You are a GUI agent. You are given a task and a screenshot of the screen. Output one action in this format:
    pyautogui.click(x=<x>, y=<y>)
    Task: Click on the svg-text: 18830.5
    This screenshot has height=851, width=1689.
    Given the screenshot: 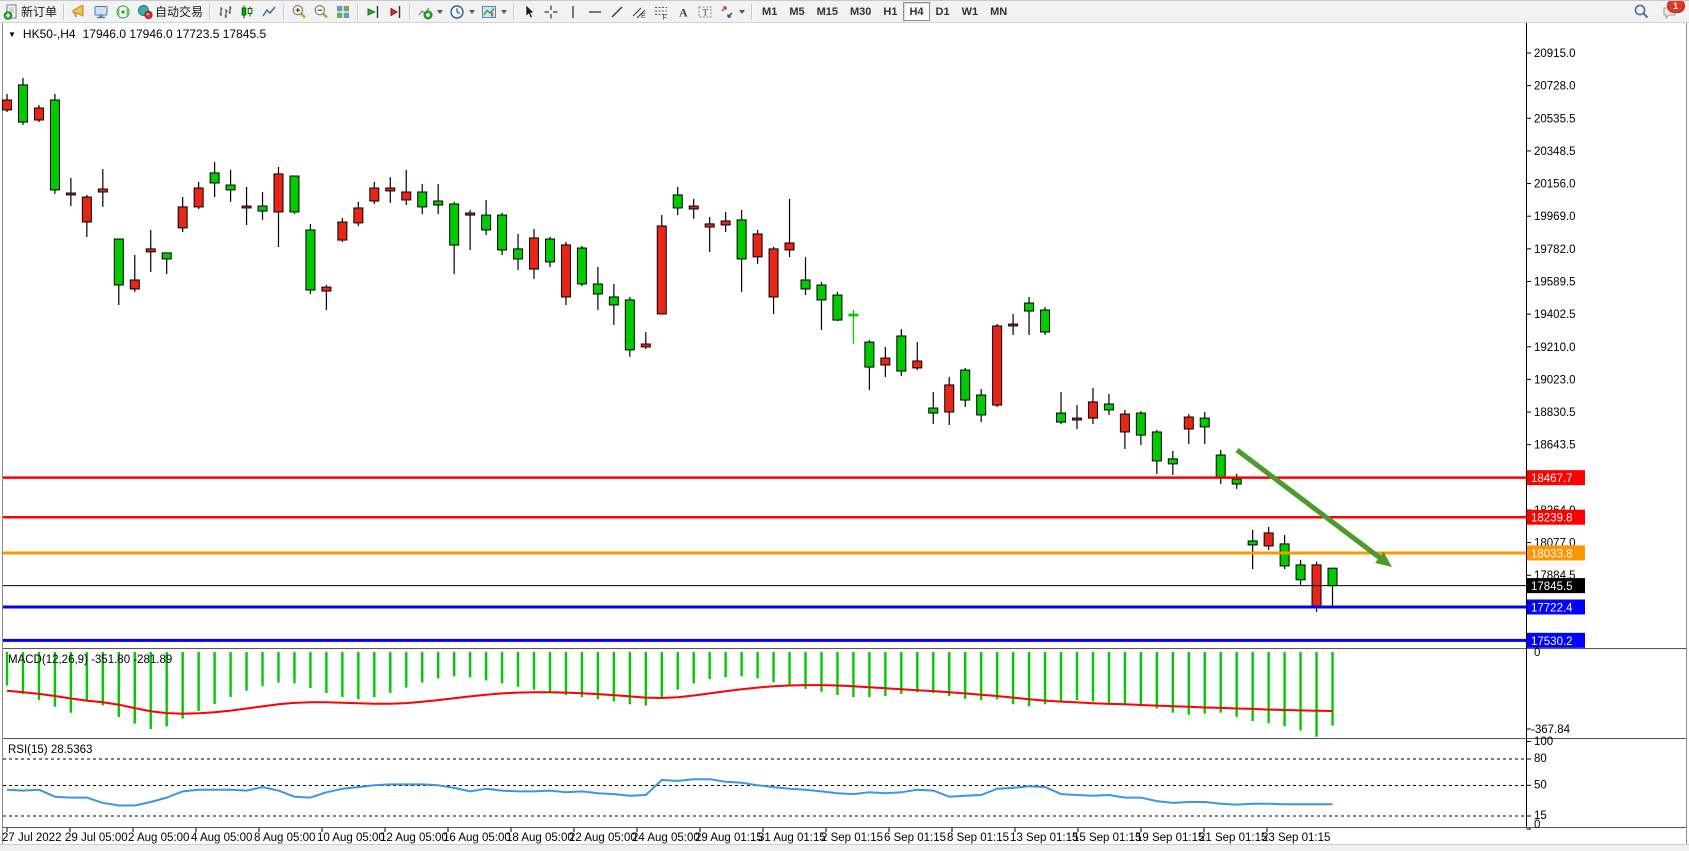 What is the action you would take?
    pyautogui.click(x=1555, y=413)
    